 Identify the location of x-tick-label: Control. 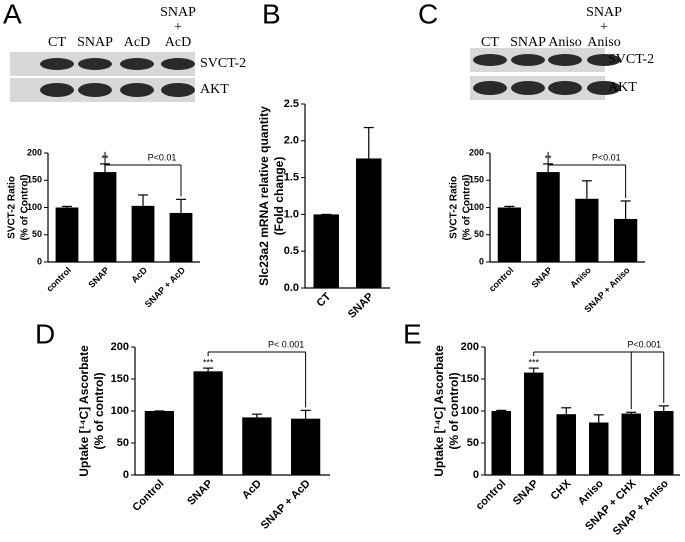
(148, 496).